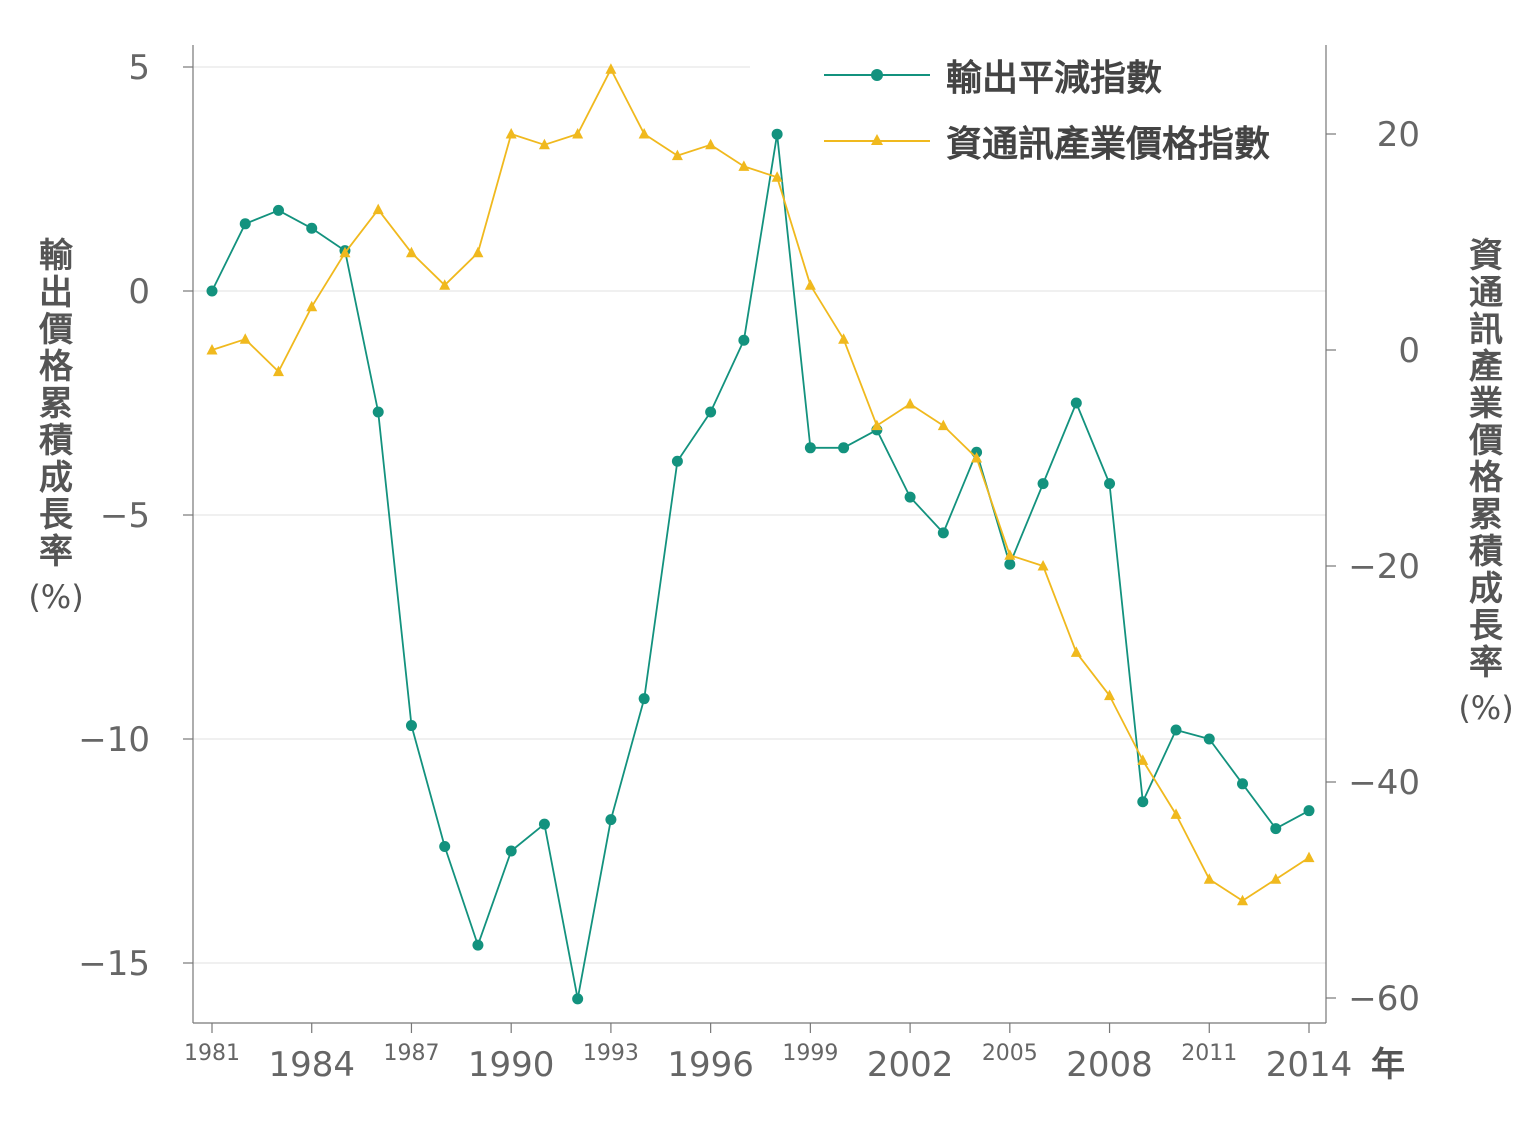 The height and width of the screenshot is (1135, 1536). What do you see at coordinates (1486, 293) in the screenshot?
I see `right-axis-title-char: 通` at bounding box center [1486, 293].